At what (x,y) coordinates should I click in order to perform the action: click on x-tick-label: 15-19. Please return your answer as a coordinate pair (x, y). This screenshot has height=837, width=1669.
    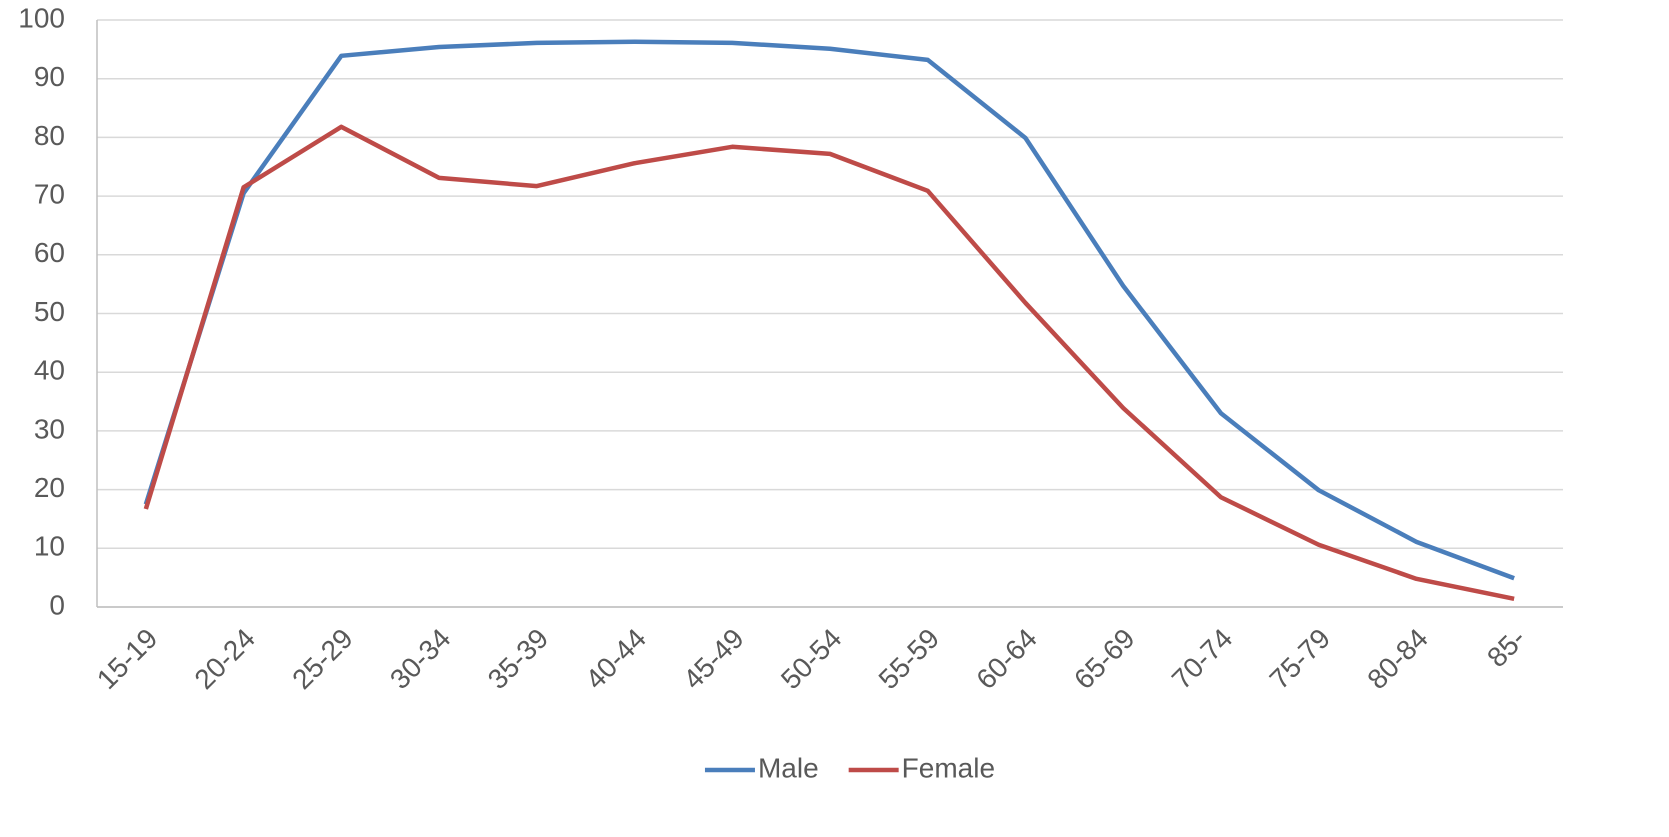
    Looking at the image, I should click on (127, 659).